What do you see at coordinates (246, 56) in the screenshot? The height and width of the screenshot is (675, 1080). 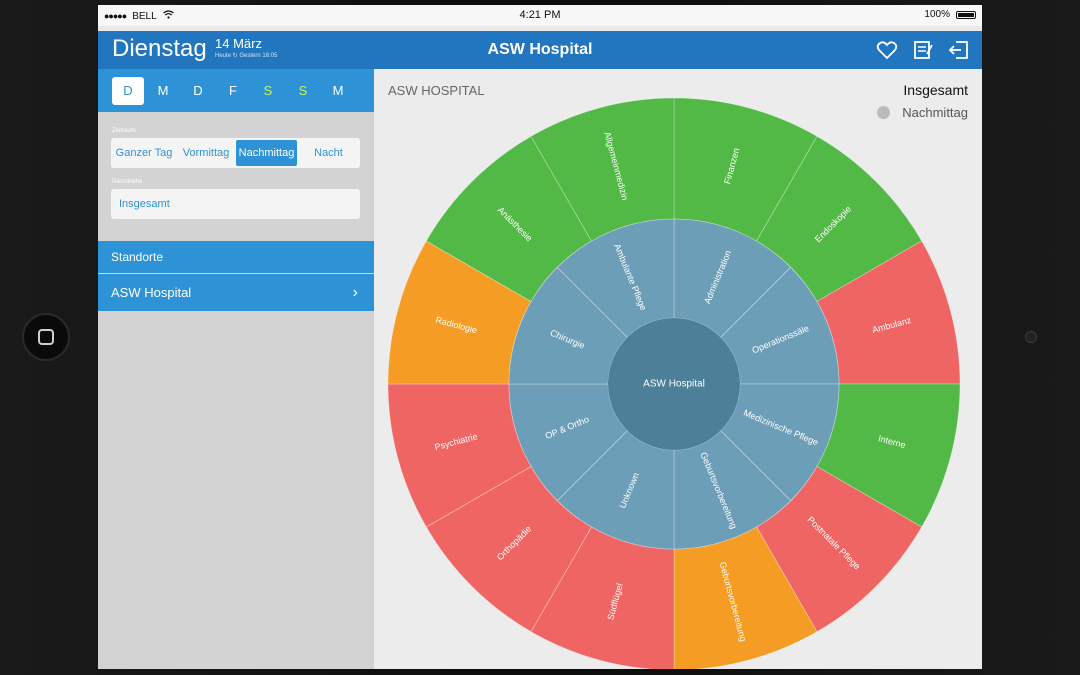 I see `nav-sync-status: Heute ↻ Gestern 16:05` at bounding box center [246, 56].